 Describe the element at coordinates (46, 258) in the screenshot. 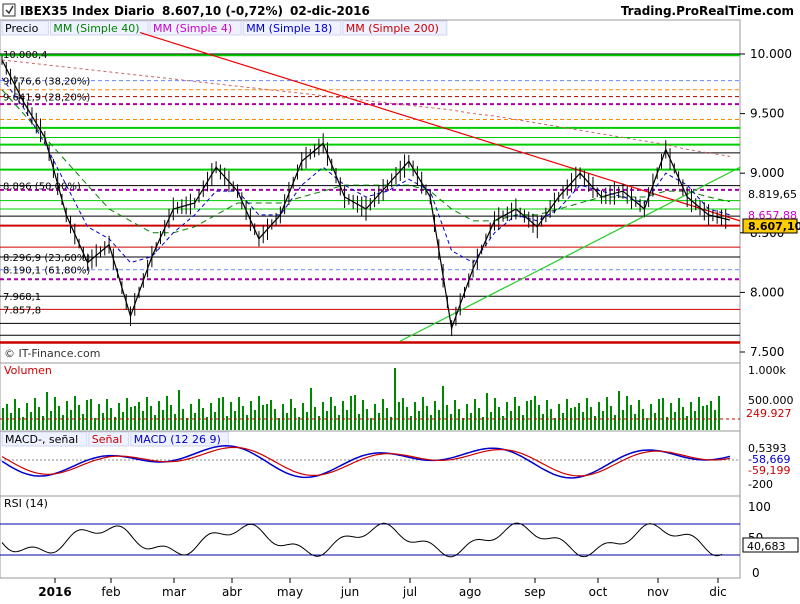

I see `level-label: 8.296,9 (23,60%)` at that location.